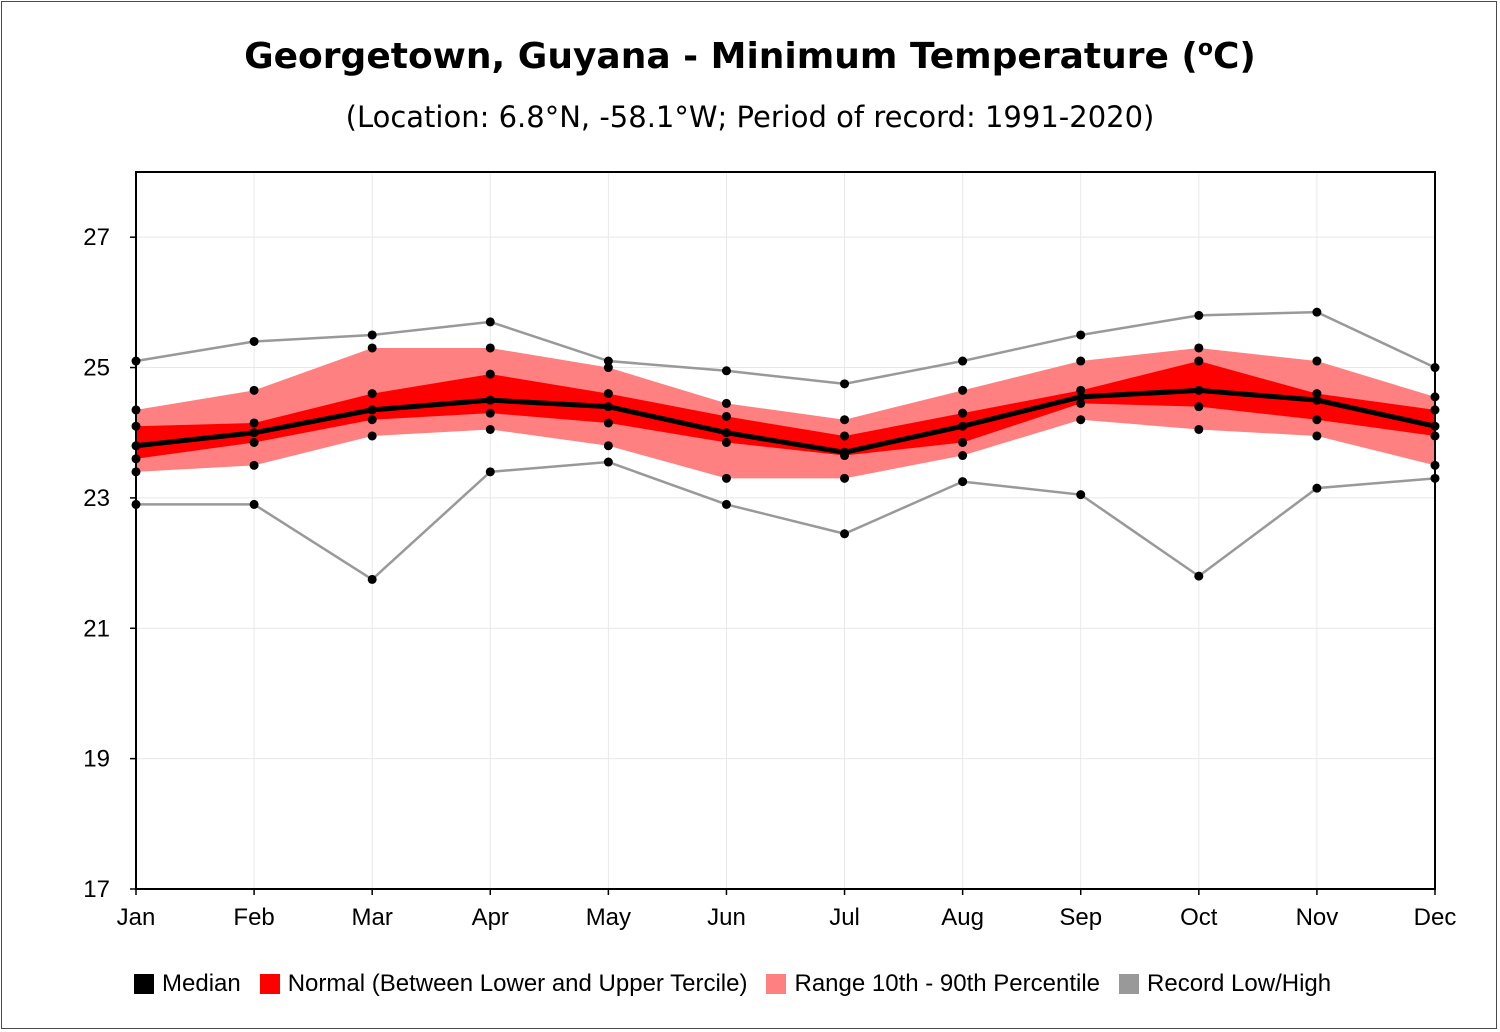 Image resolution: width=1500 pixels, height=1032 pixels. I want to click on record-low-line, so click(786, 520).